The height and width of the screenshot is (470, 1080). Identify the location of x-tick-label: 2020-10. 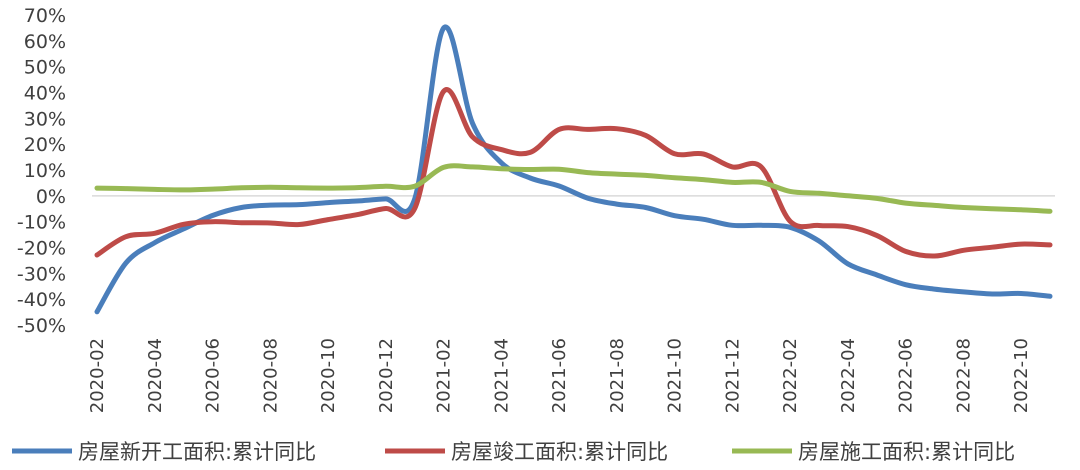
(328, 375).